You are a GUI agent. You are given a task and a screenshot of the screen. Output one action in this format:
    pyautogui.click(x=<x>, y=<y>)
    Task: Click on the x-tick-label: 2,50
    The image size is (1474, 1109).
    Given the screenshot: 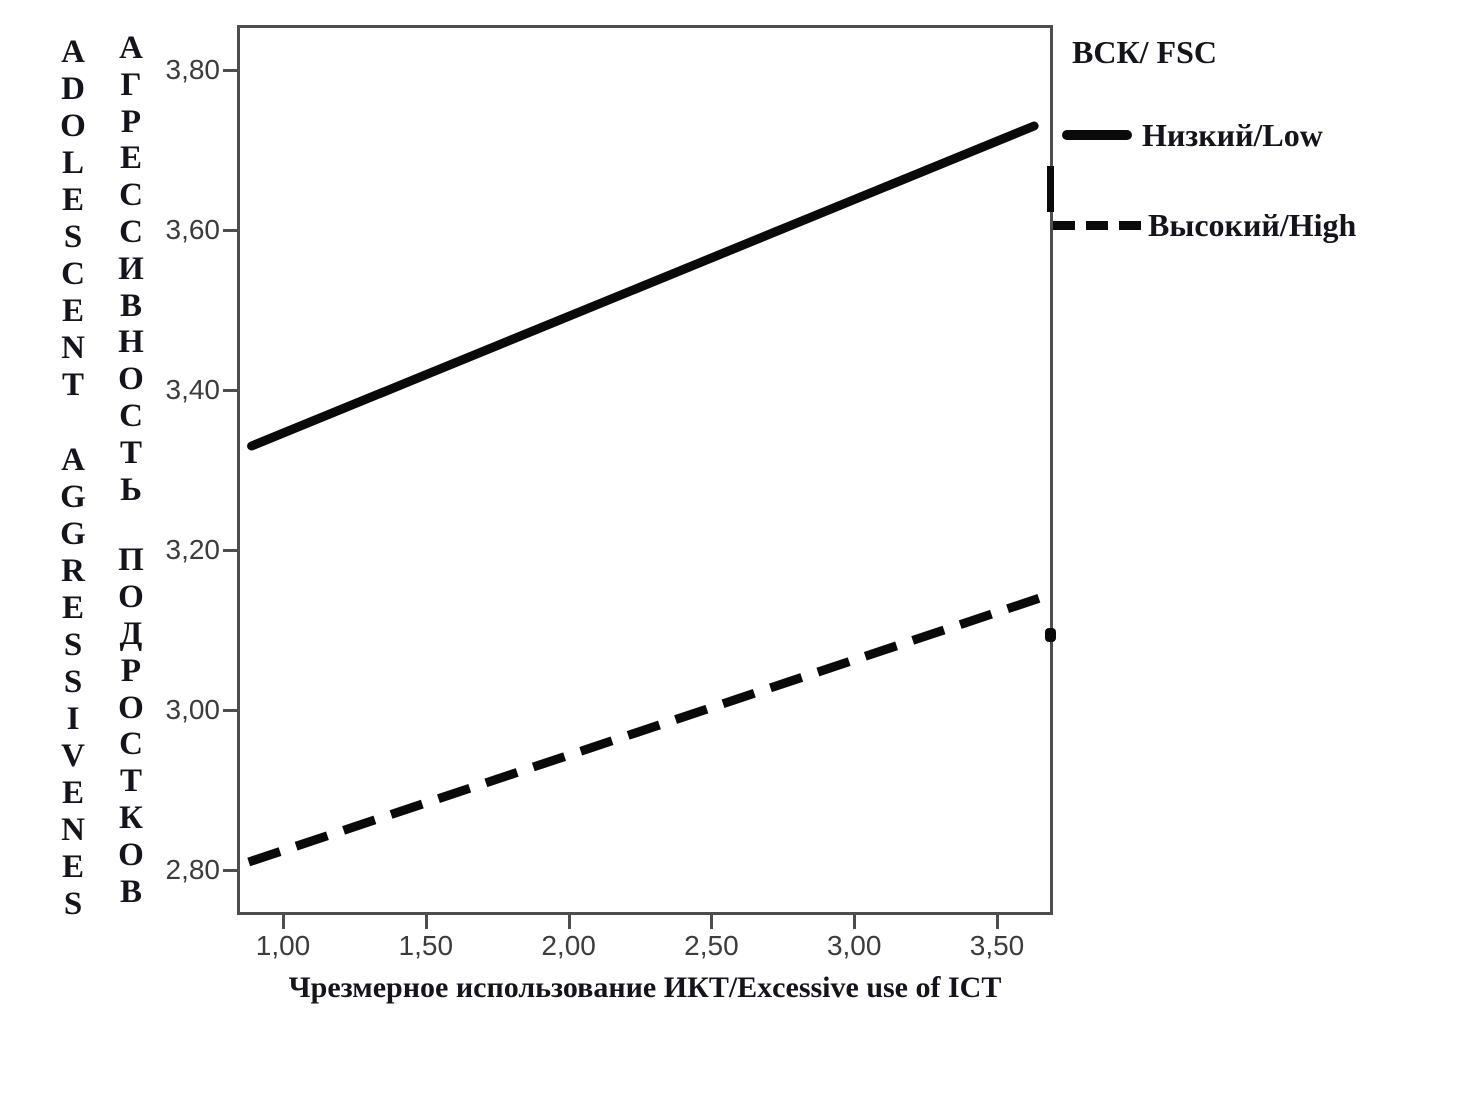 What is the action you would take?
    pyautogui.click(x=711, y=945)
    